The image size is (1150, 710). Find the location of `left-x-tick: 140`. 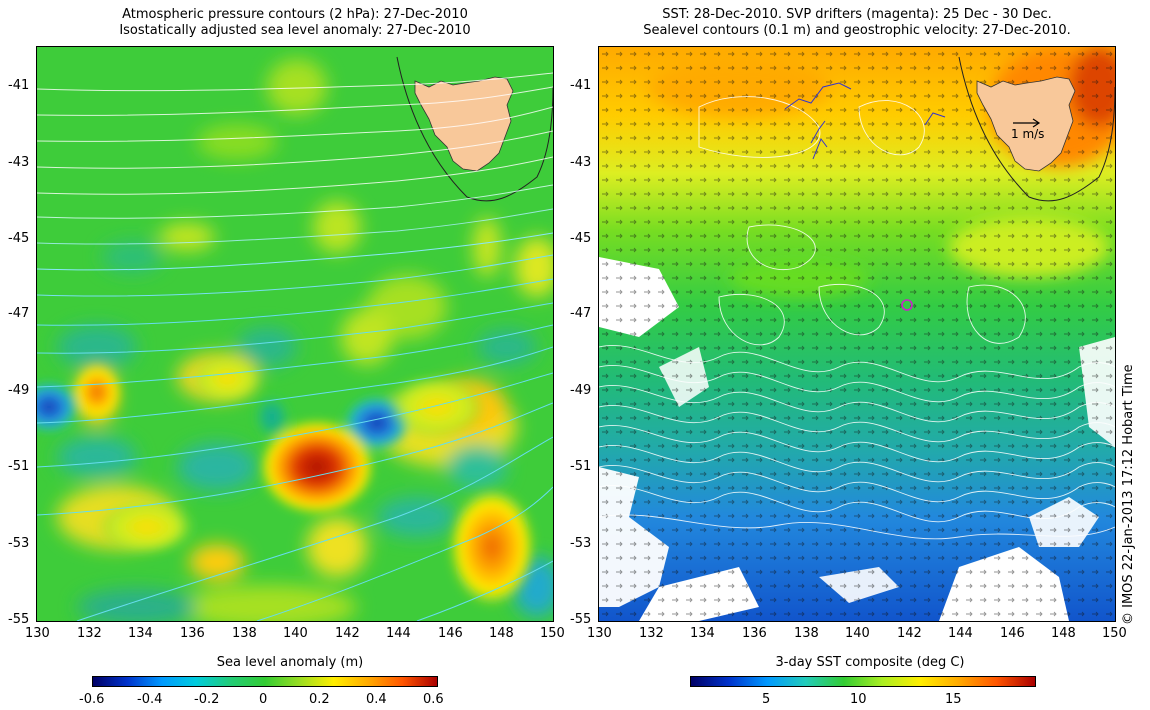

left-x-tick: 140 is located at coordinates (295, 633).